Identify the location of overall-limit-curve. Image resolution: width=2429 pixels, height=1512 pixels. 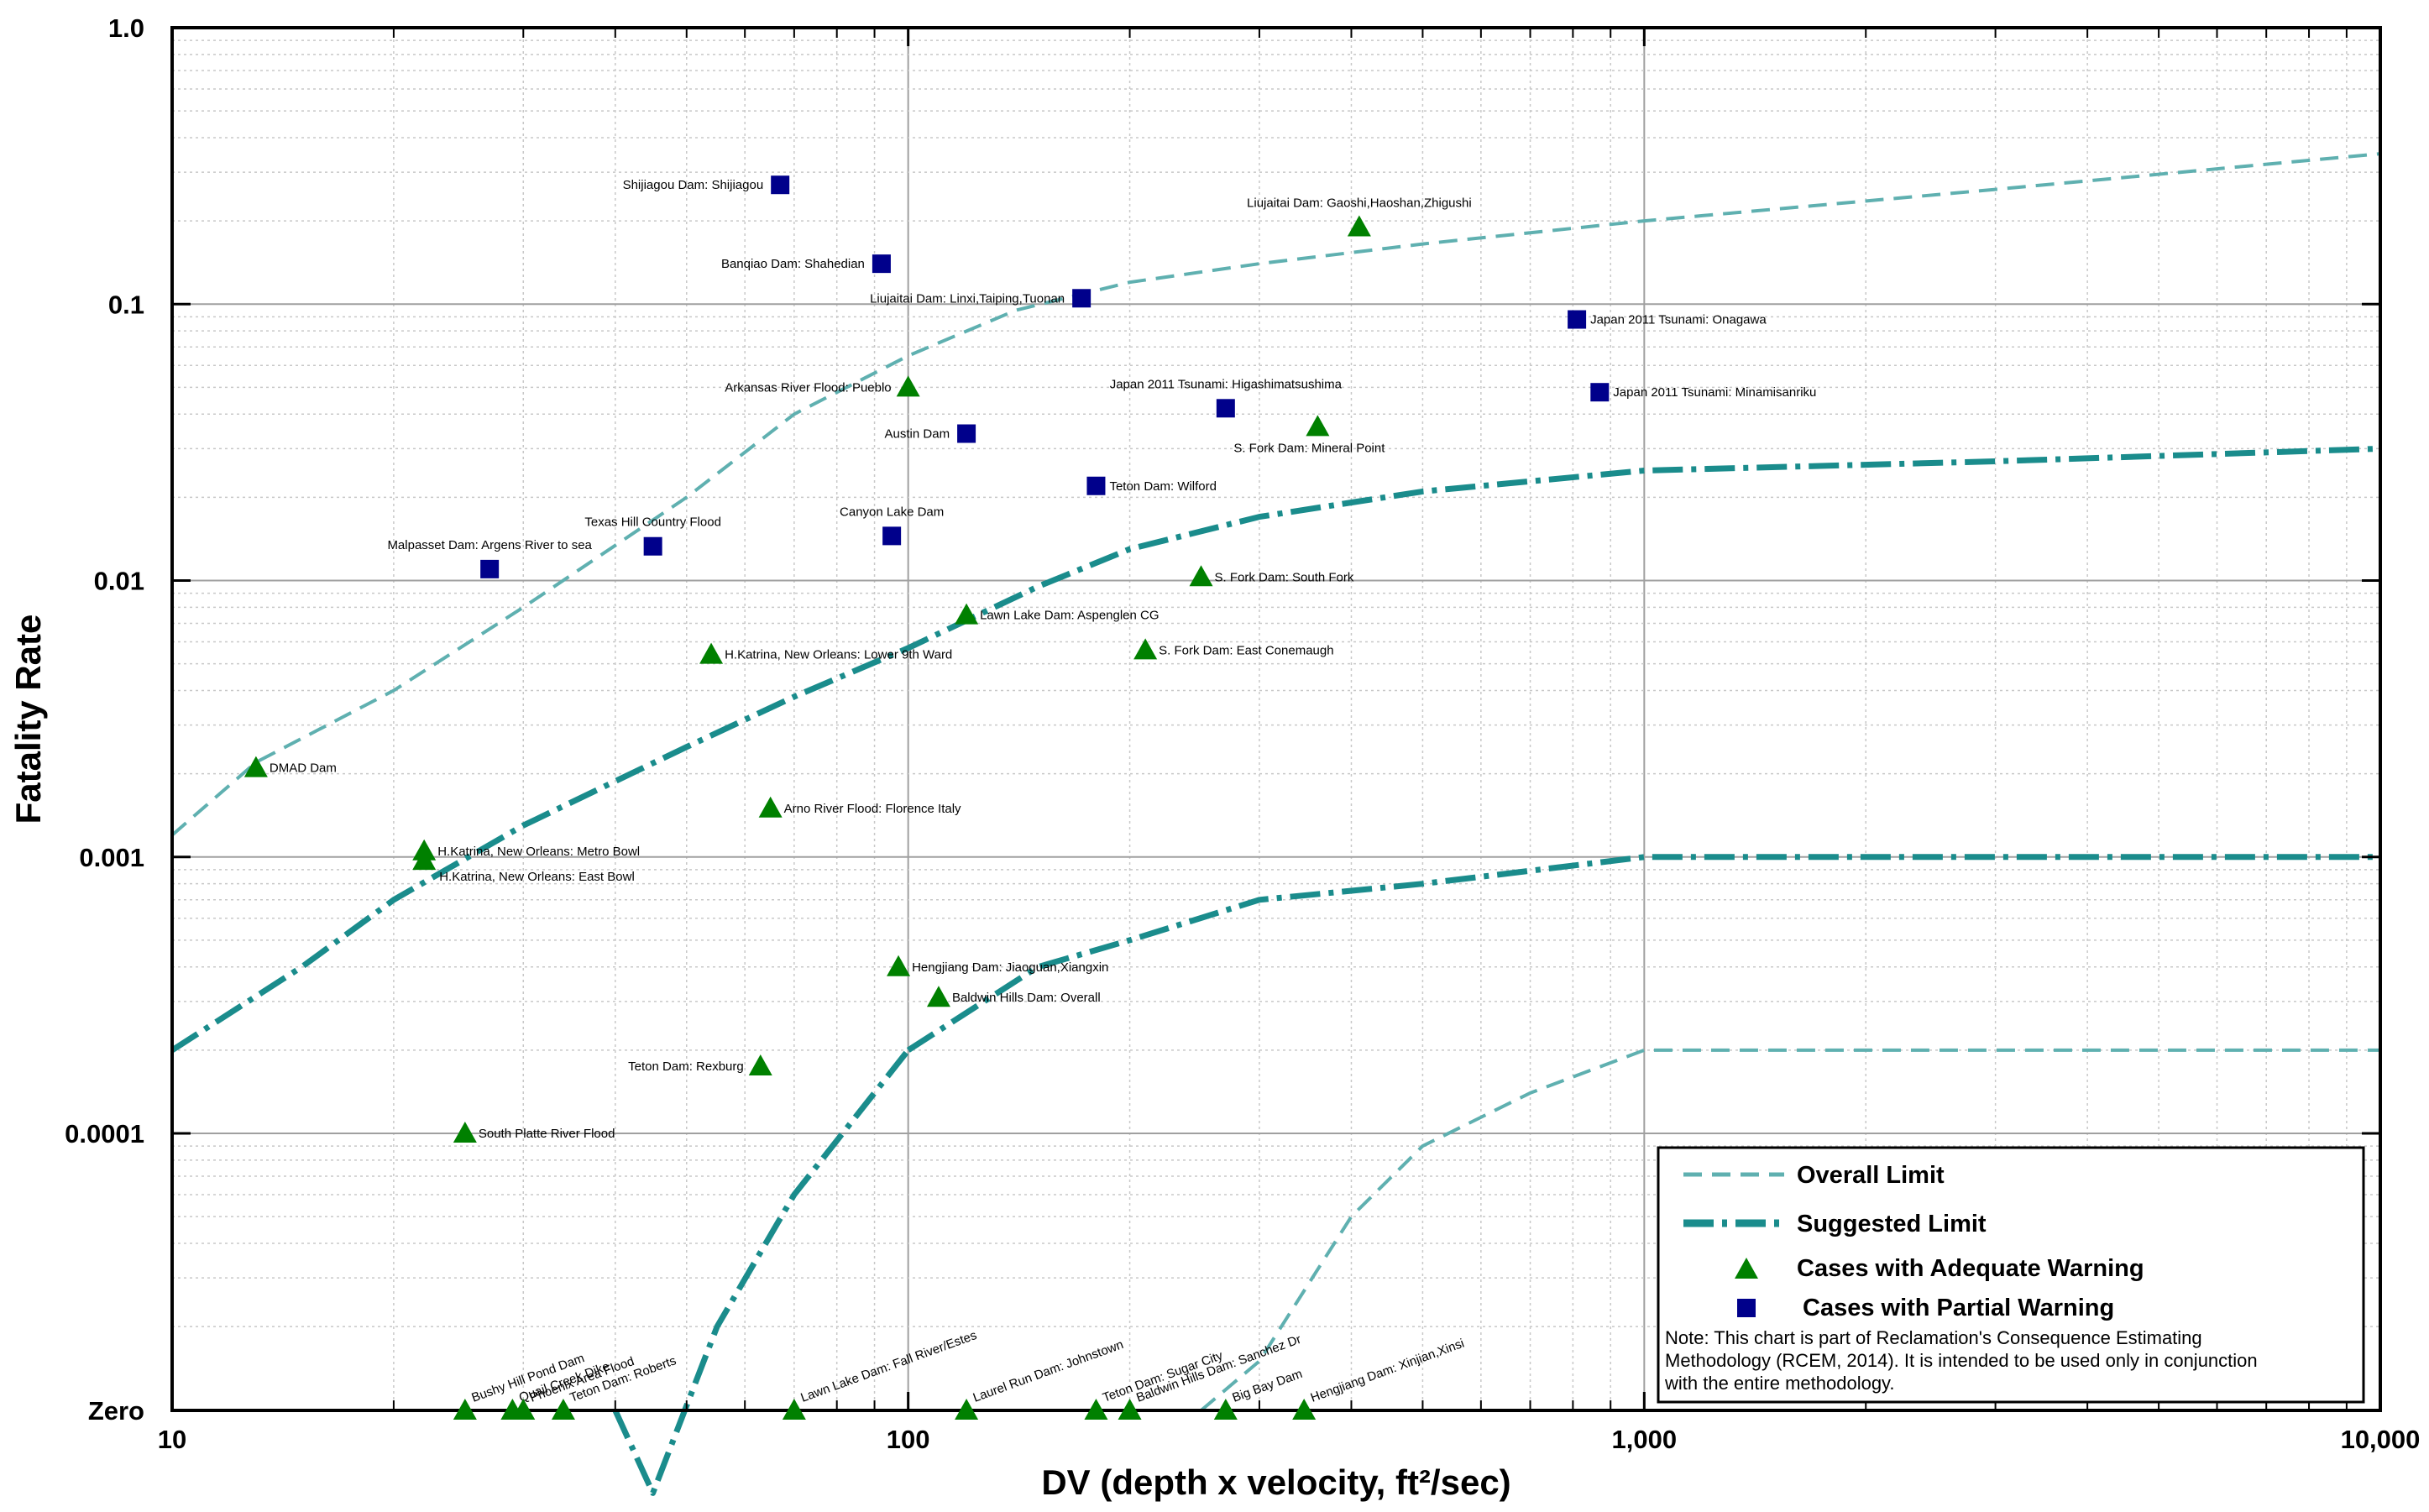
(1790, 1230).